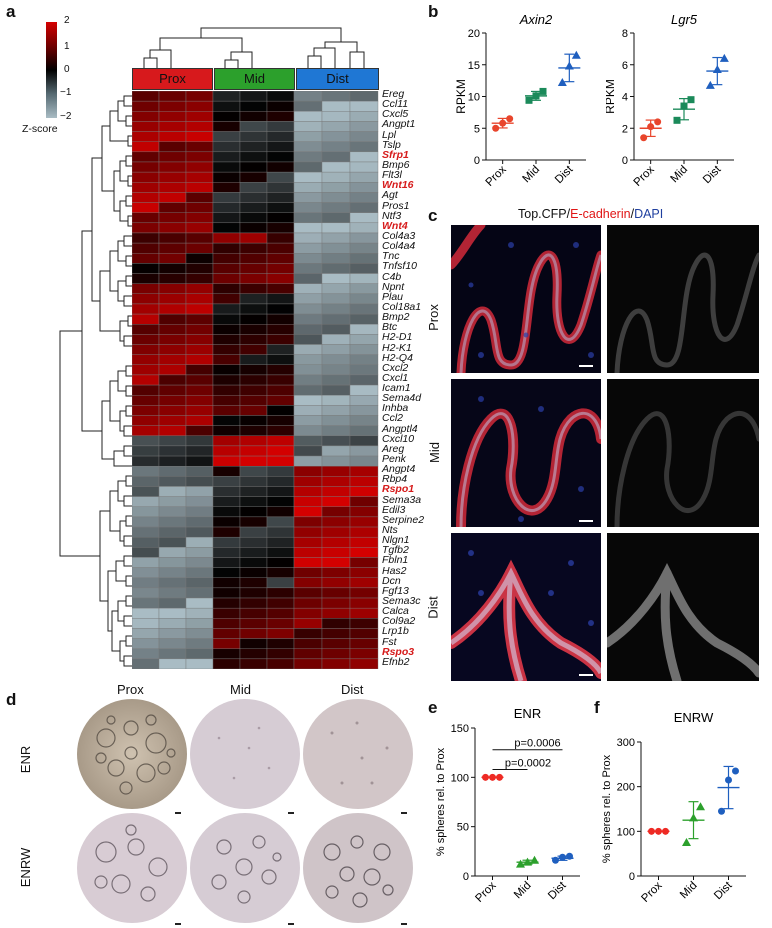  What do you see at coordinates (680, 175) in the screenshot?
I see `x-tick-label: Mid` at bounding box center [680, 175].